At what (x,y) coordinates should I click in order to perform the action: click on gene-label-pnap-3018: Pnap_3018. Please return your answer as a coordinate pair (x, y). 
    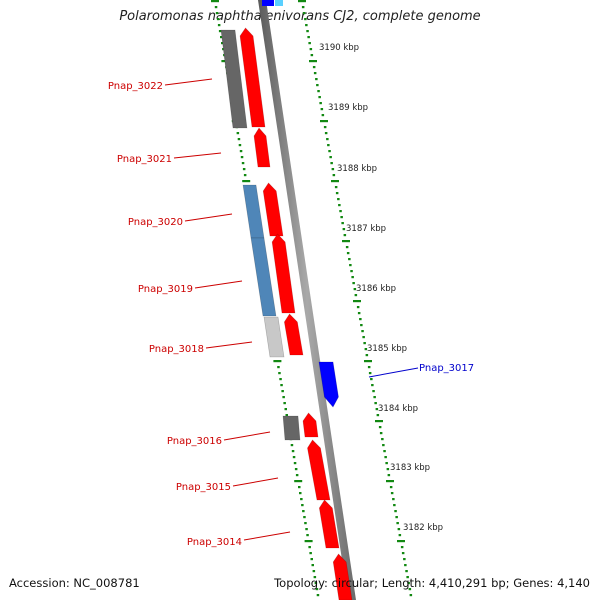
    Looking at the image, I should click on (176, 349).